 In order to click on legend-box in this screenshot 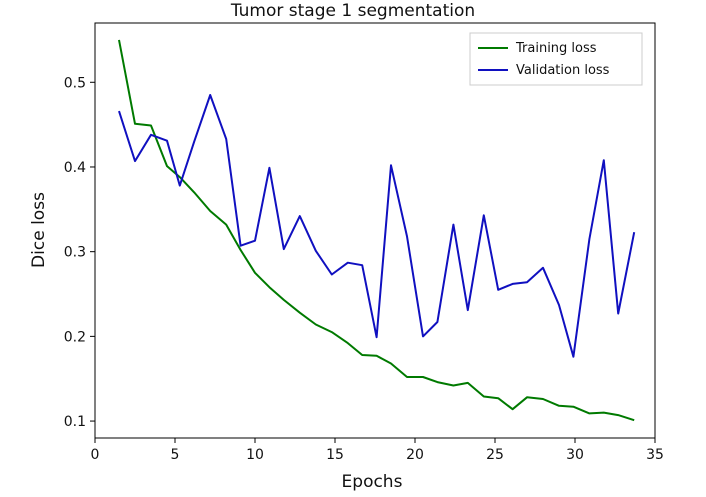, I will do `click(556, 59)`.